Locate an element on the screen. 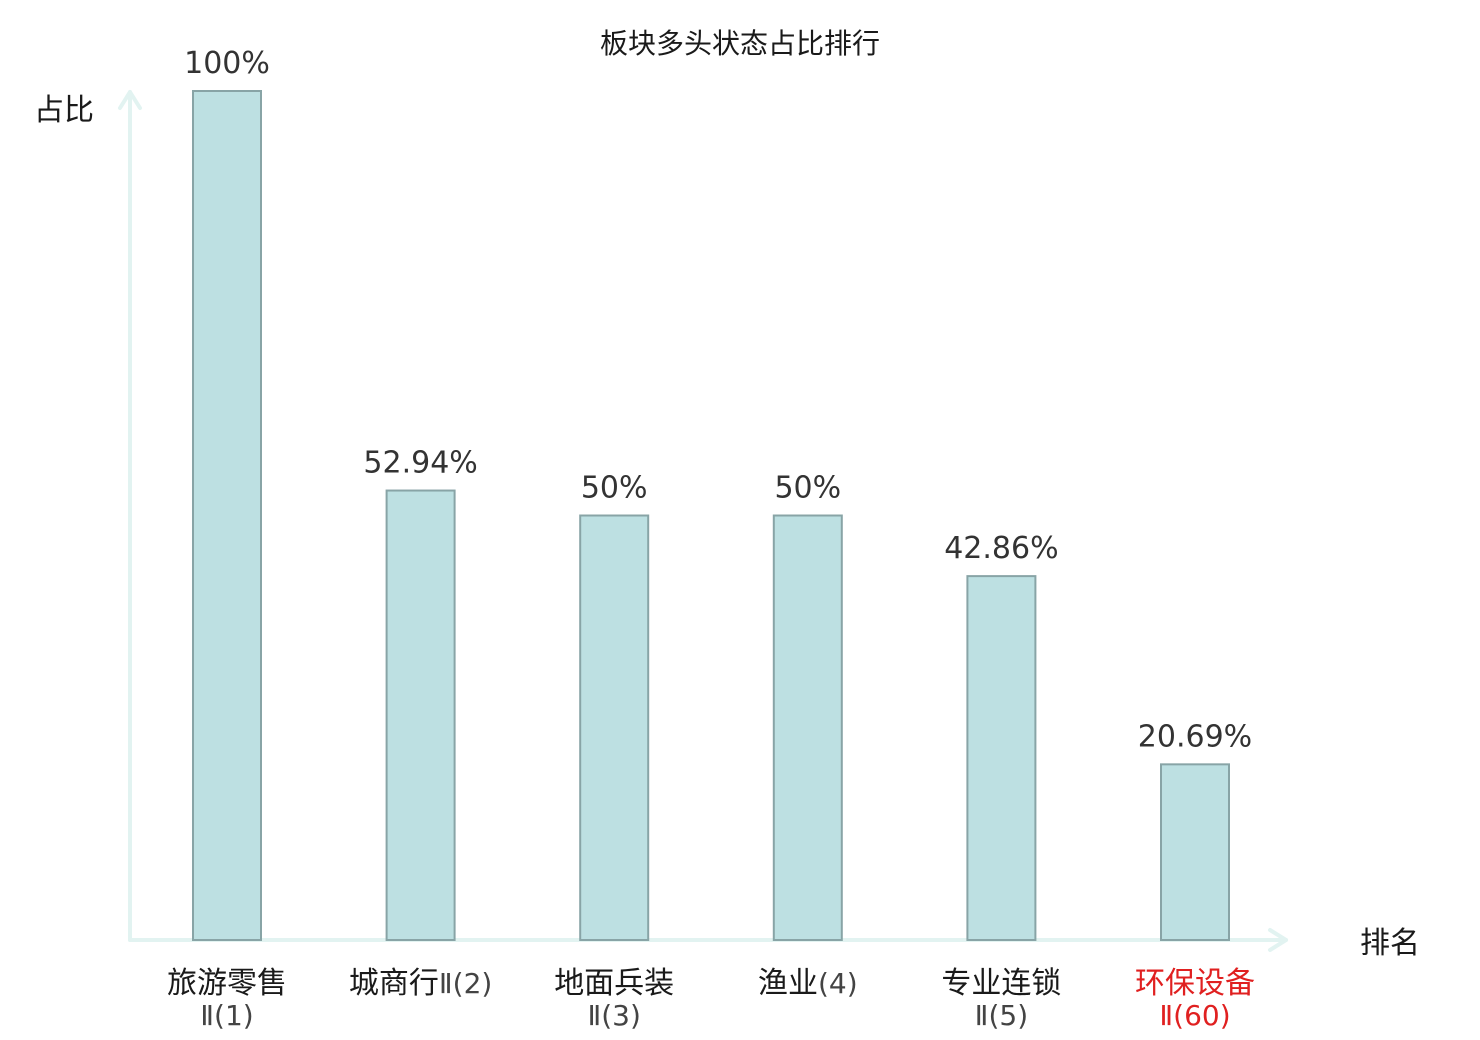 This screenshot has width=1480, height=1040. category-rank-1: Ⅱ(1) is located at coordinates (226, 1015).